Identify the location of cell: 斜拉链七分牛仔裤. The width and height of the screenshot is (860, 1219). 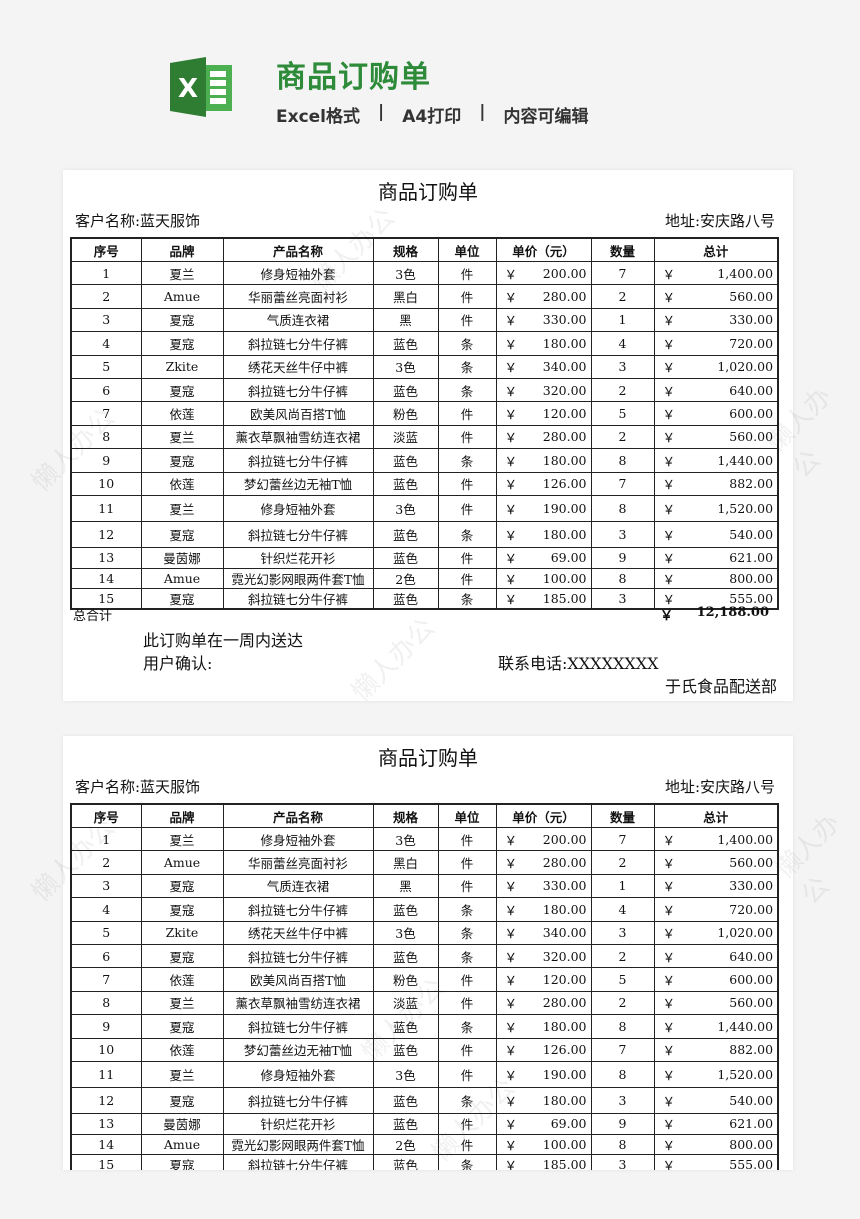
(298, 390).